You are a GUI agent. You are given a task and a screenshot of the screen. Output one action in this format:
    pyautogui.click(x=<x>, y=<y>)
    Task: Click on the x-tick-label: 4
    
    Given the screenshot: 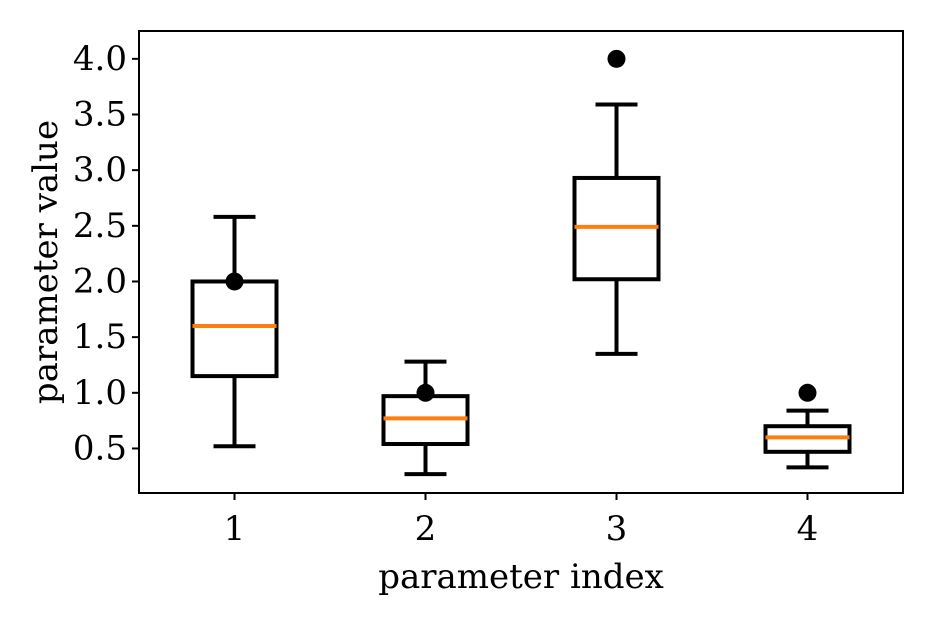 What is the action you would take?
    pyautogui.click(x=808, y=529)
    